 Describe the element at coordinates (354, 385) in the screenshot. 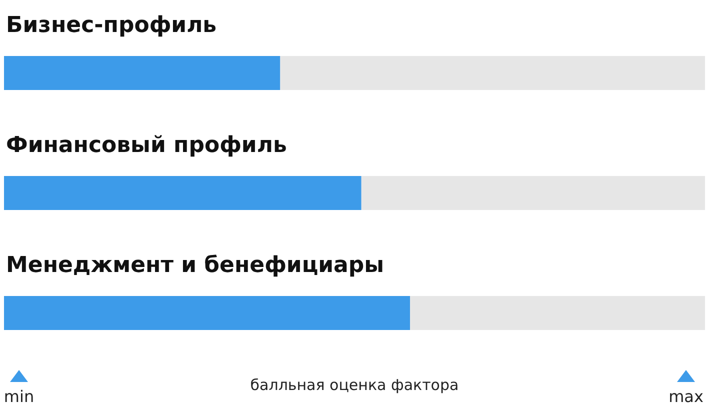

I see `x-axis-title: балльная оценка фактора` at that location.